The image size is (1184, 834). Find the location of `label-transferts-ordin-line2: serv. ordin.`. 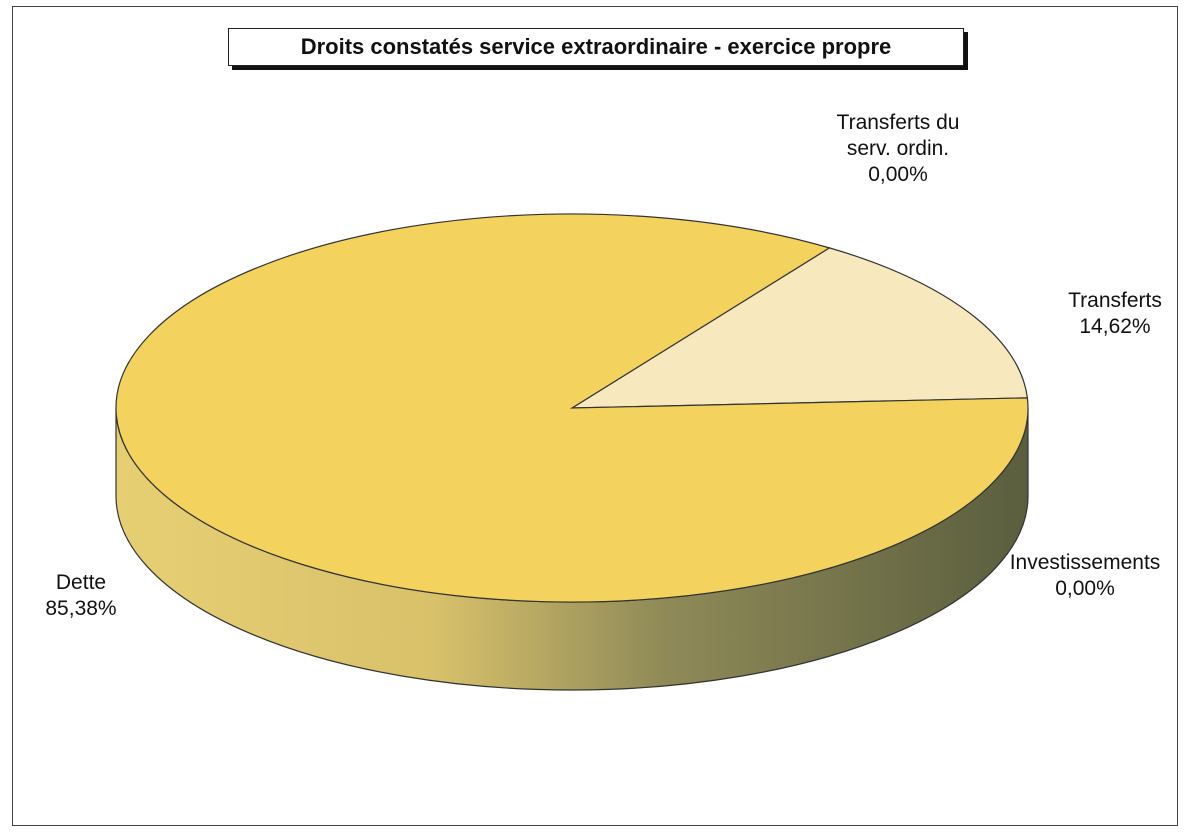

label-transferts-ordin-line2: serv. ordin. is located at coordinates (898, 148).